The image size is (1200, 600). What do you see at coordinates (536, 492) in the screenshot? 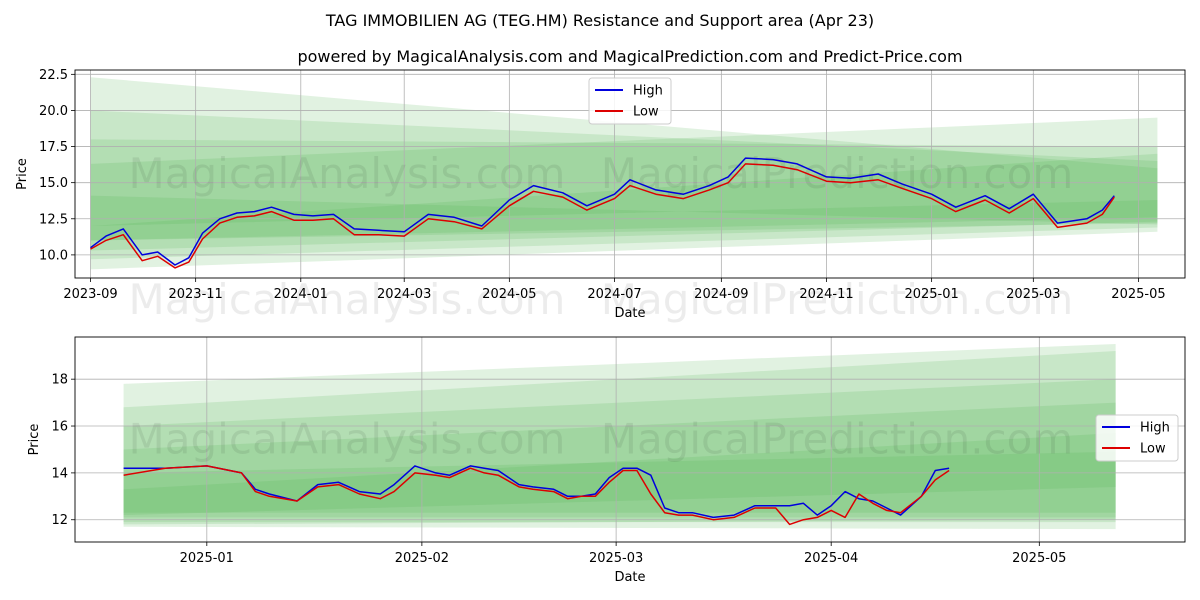
I see `series-high-line` at bounding box center [536, 492].